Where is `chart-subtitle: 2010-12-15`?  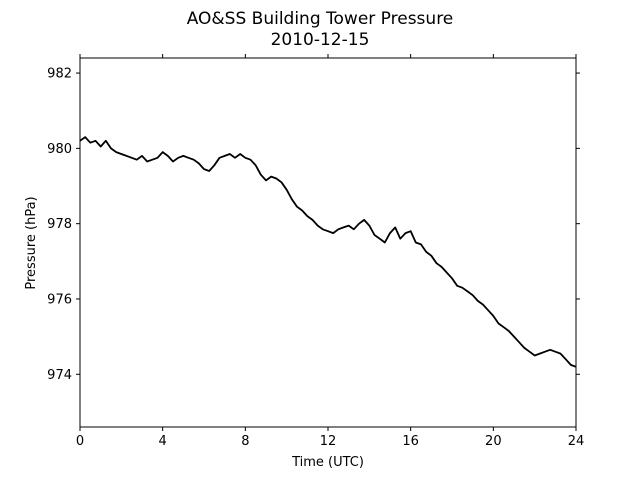
chart-subtitle: 2010-12-15 is located at coordinates (320, 40).